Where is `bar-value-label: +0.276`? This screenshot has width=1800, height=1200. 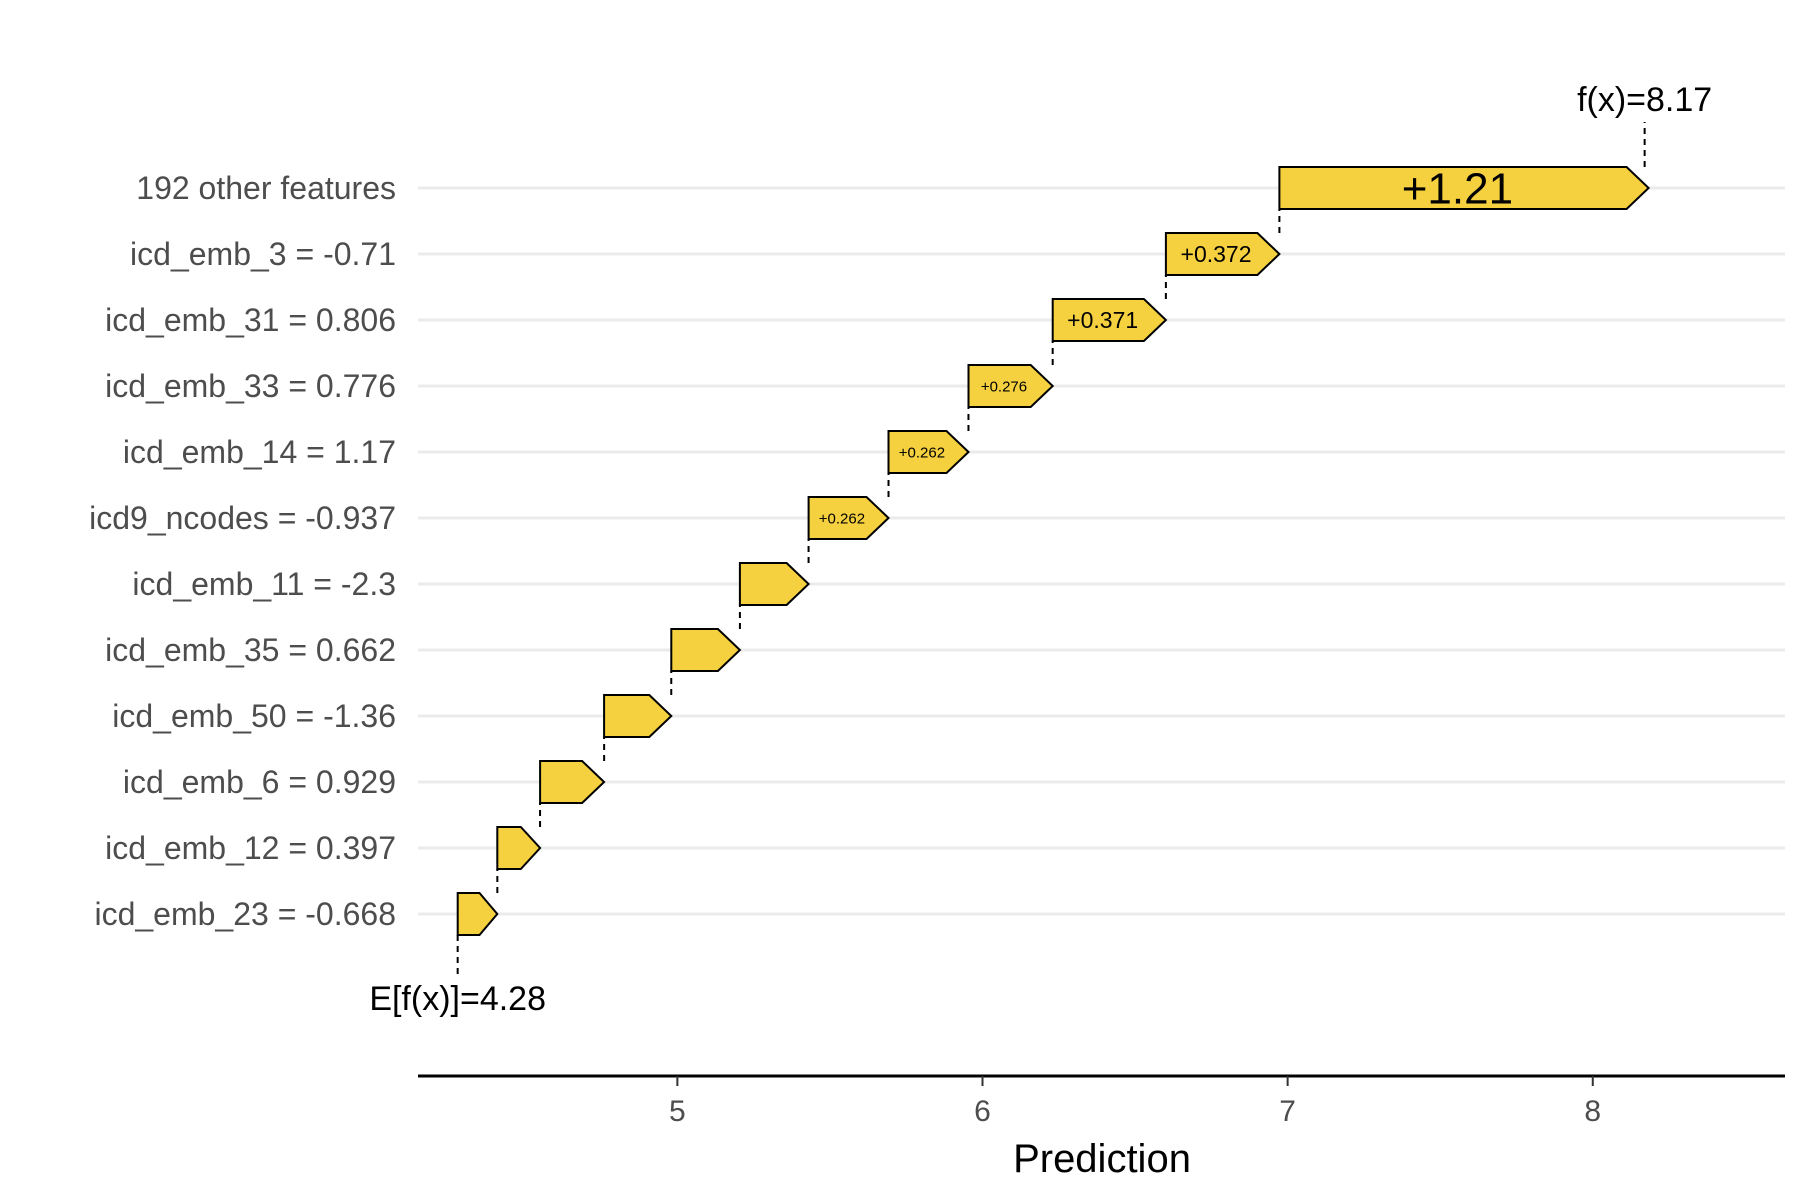
bar-value-label: +0.276 is located at coordinates (1004, 386).